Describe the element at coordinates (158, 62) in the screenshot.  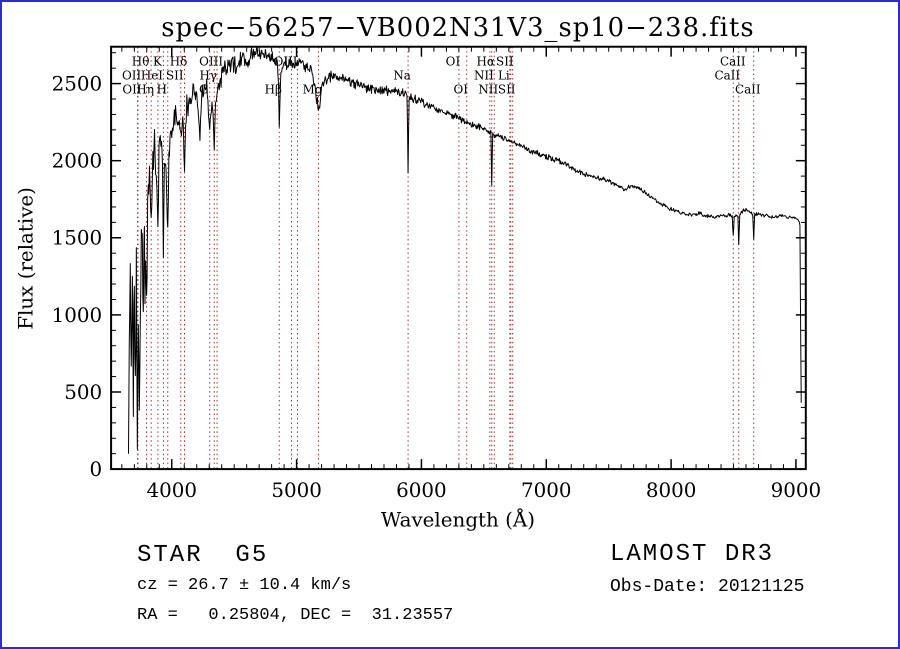
I see `spectral-line-label: K` at that location.